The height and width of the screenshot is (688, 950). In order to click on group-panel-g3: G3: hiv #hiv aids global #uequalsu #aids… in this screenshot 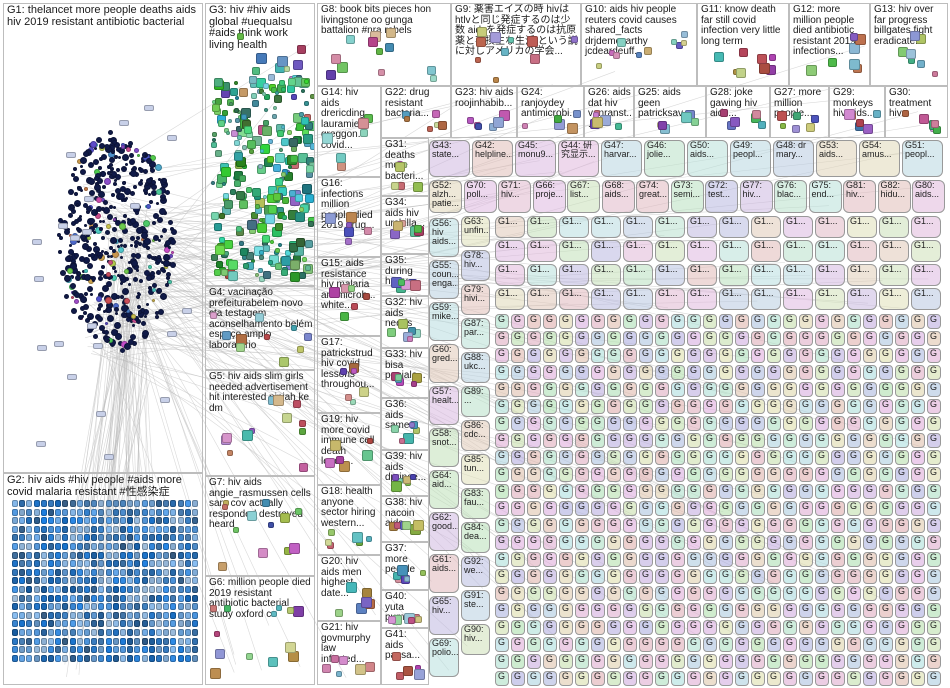, I will do `click(260, 144)`.